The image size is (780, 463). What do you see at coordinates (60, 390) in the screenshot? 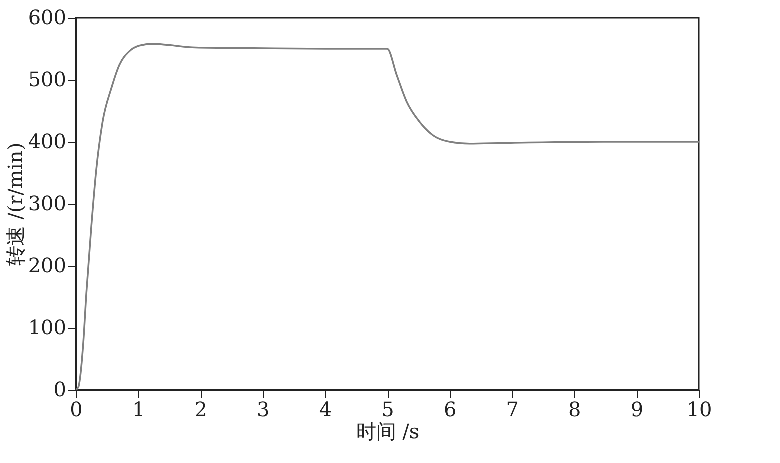
I see `y-tick-label: 0` at bounding box center [60, 390].